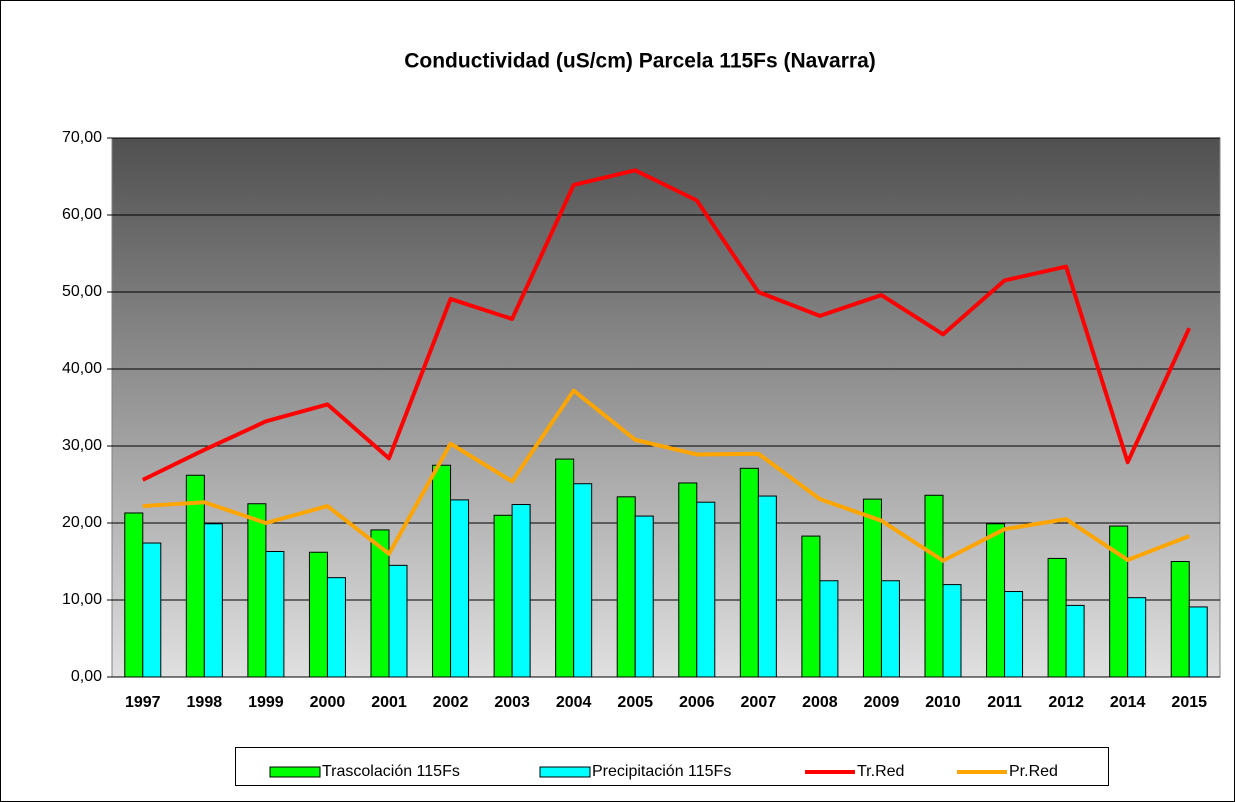  Describe the element at coordinates (391, 771) in the screenshot. I see `legend-label: Trascolación 115Fs` at that location.